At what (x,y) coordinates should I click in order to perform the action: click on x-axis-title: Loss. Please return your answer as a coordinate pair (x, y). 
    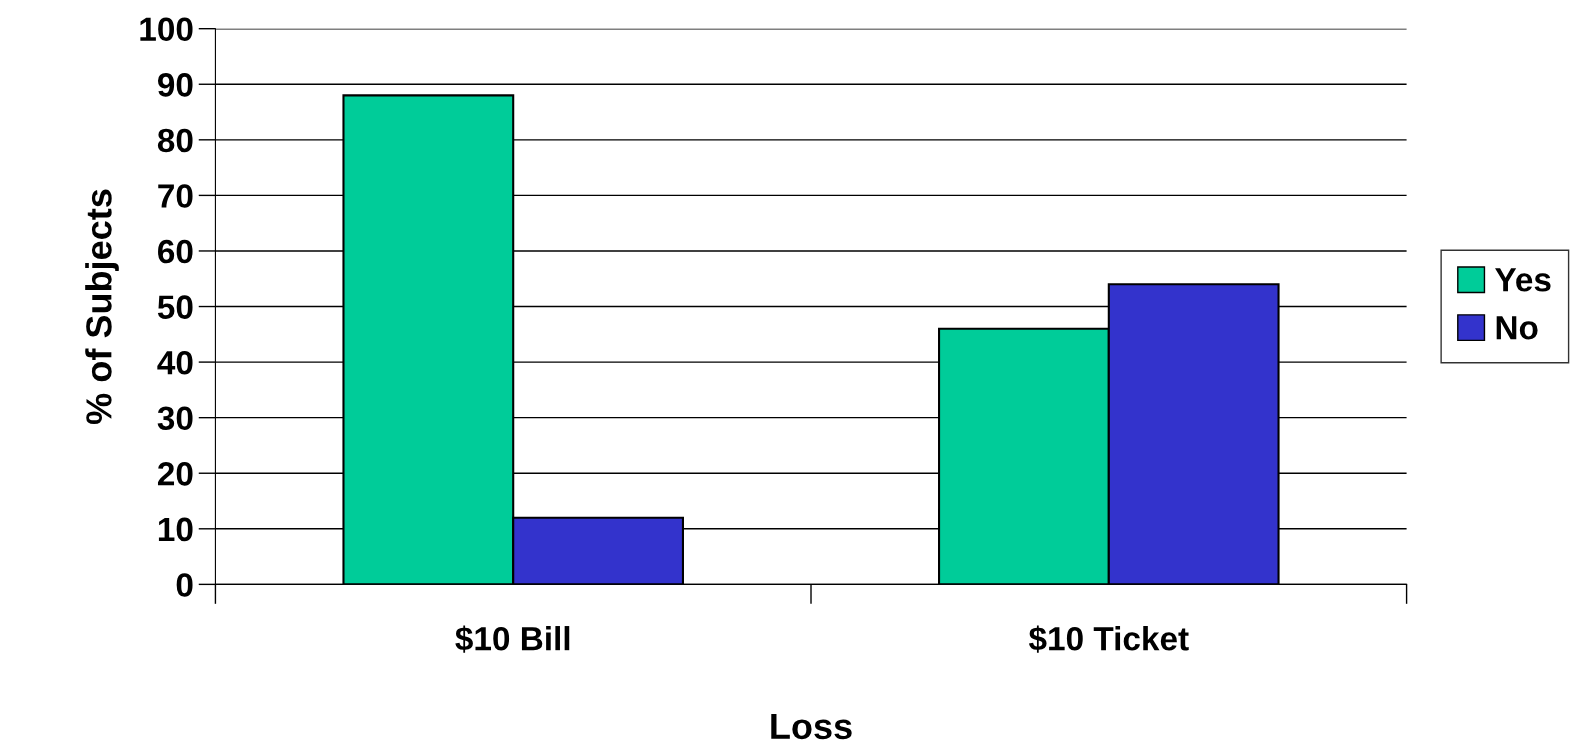
    Looking at the image, I should click on (811, 726).